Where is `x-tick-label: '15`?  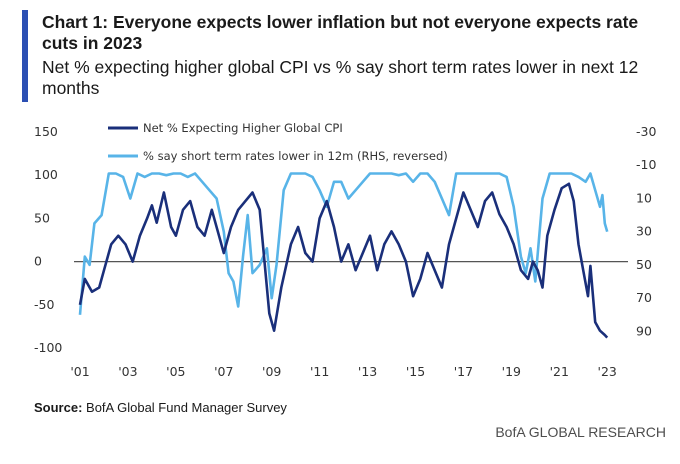
x-tick-label: '15 is located at coordinates (415, 371).